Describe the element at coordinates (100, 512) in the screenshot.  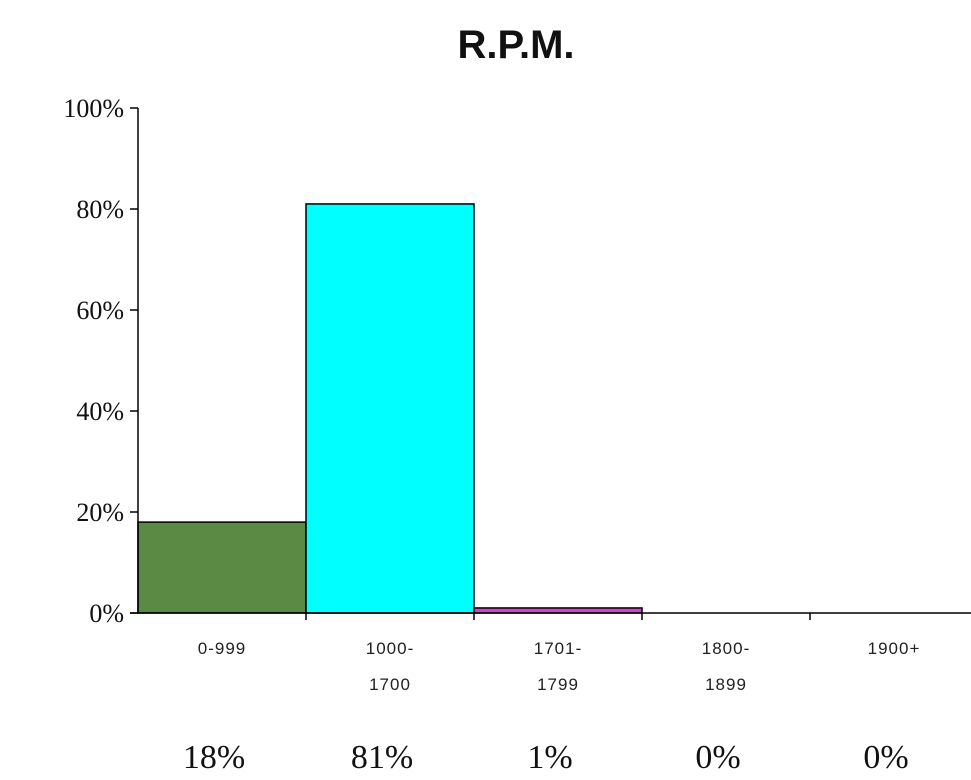
I see `y-tick-label-1: 20%` at that location.